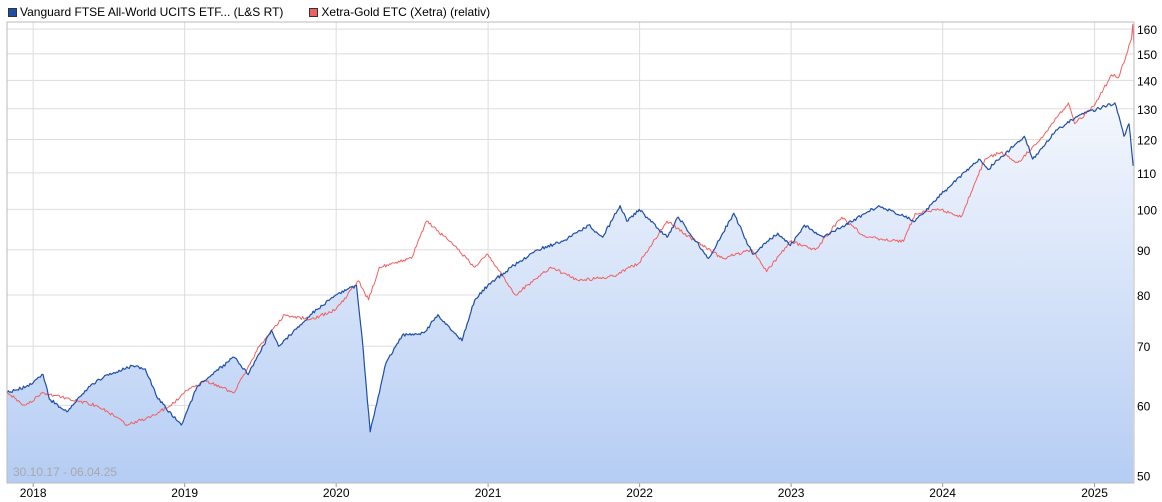  Describe the element at coordinates (1147, 81) in the screenshot. I see `y-tick-label: 140` at that location.